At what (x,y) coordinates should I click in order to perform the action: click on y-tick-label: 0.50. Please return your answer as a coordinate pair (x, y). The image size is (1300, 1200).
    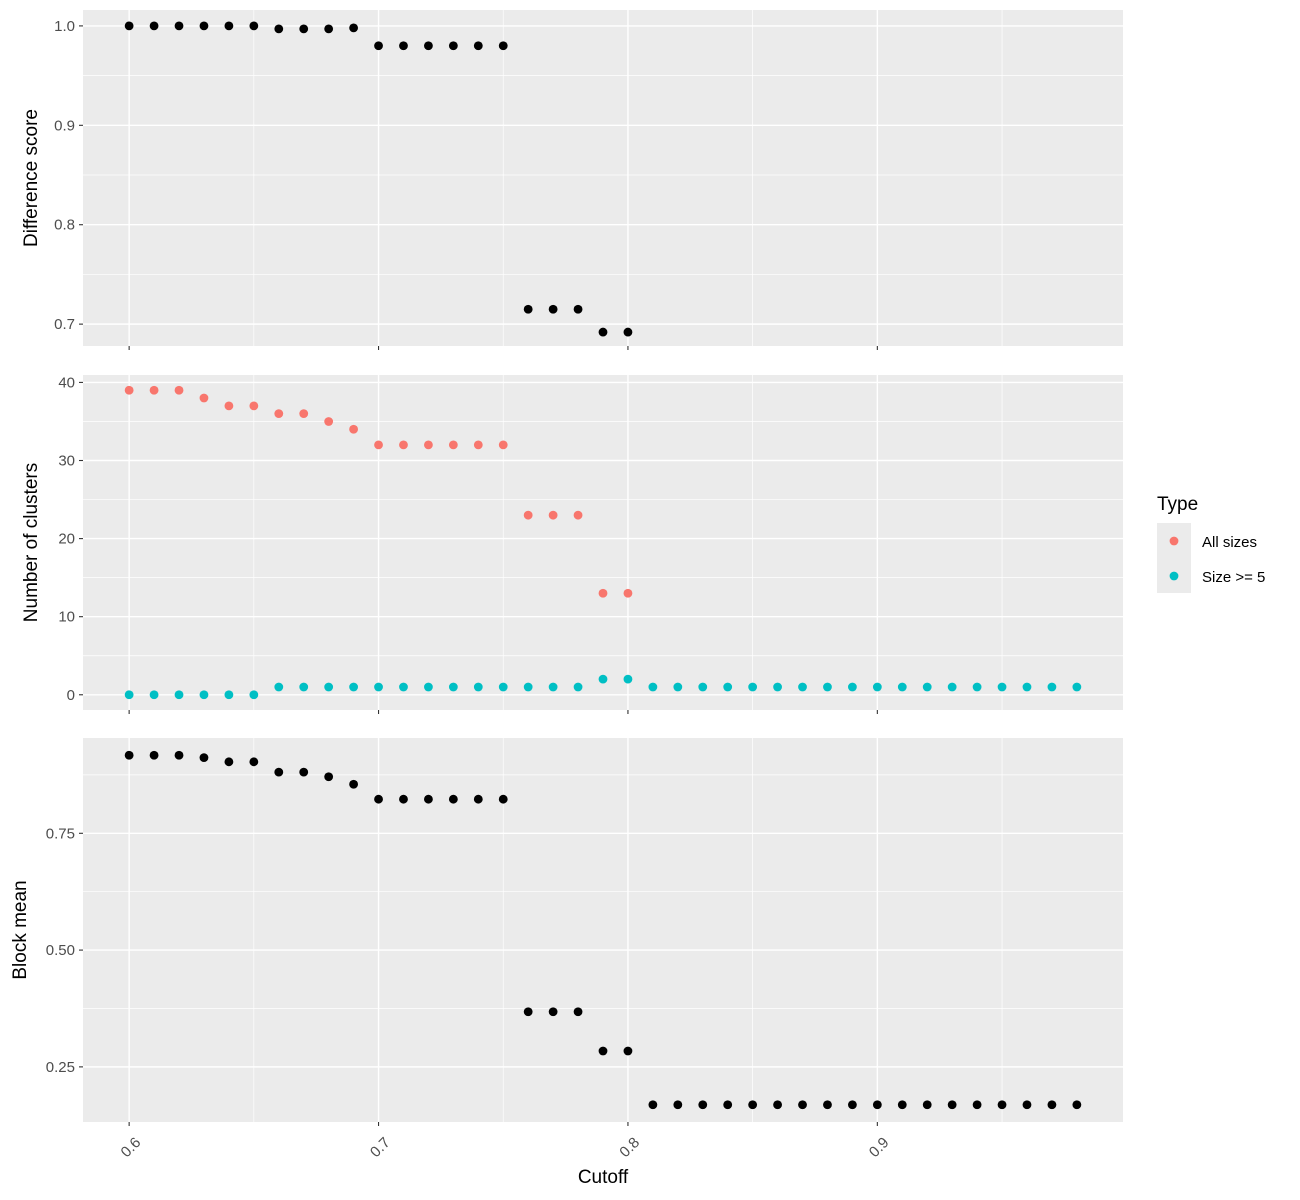
    Looking at the image, I should click on (60, 950).